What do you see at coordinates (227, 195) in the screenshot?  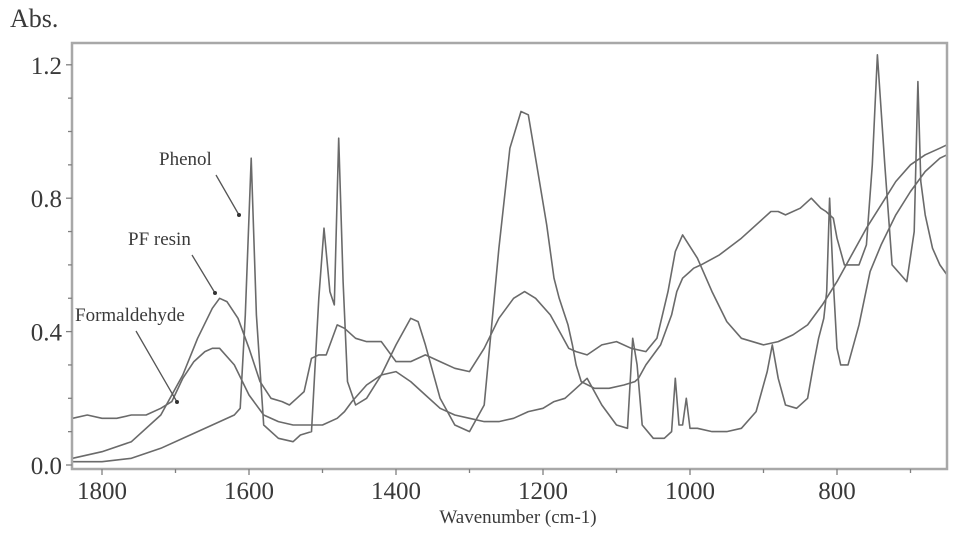 I see `phenol-leader-line` at bounding box center [227, 195].